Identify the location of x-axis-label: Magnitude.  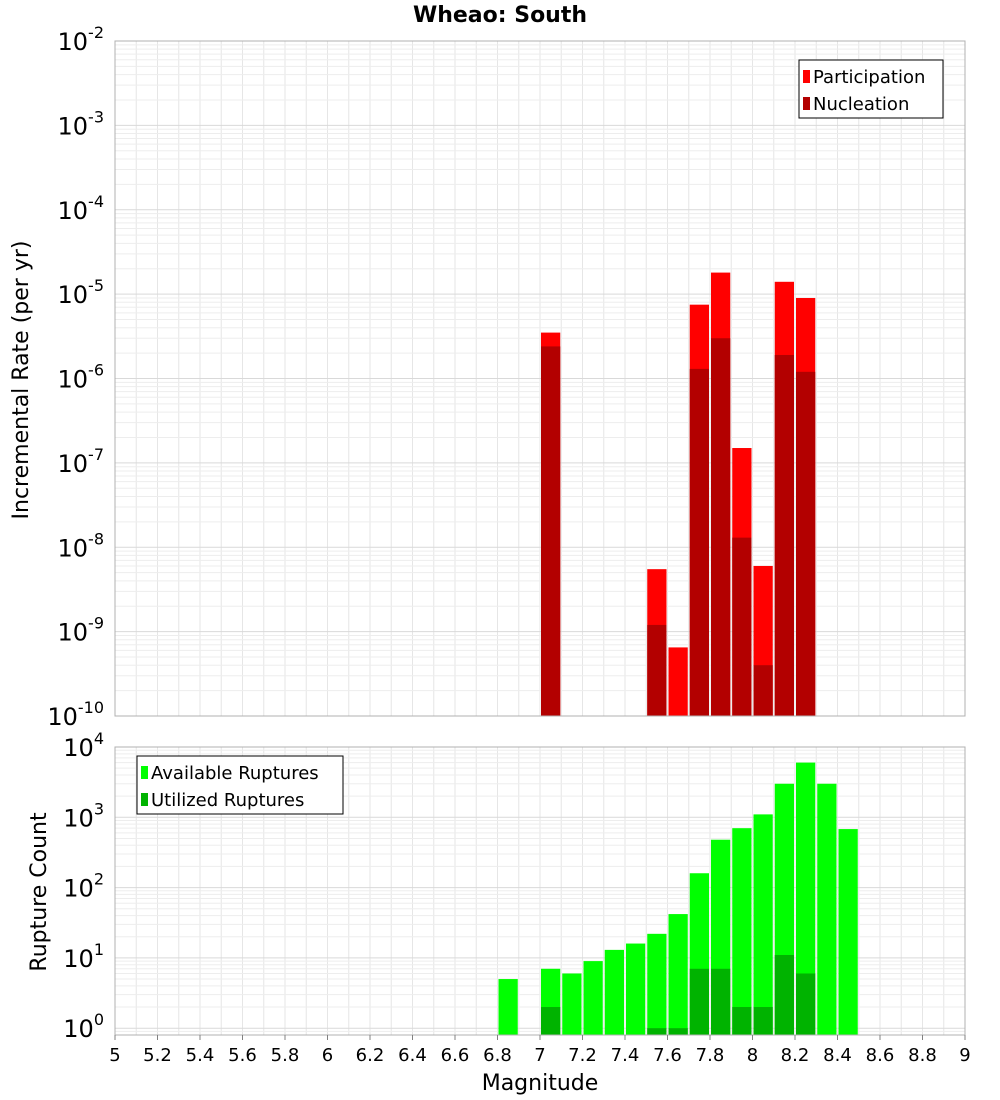
(540, 1083).